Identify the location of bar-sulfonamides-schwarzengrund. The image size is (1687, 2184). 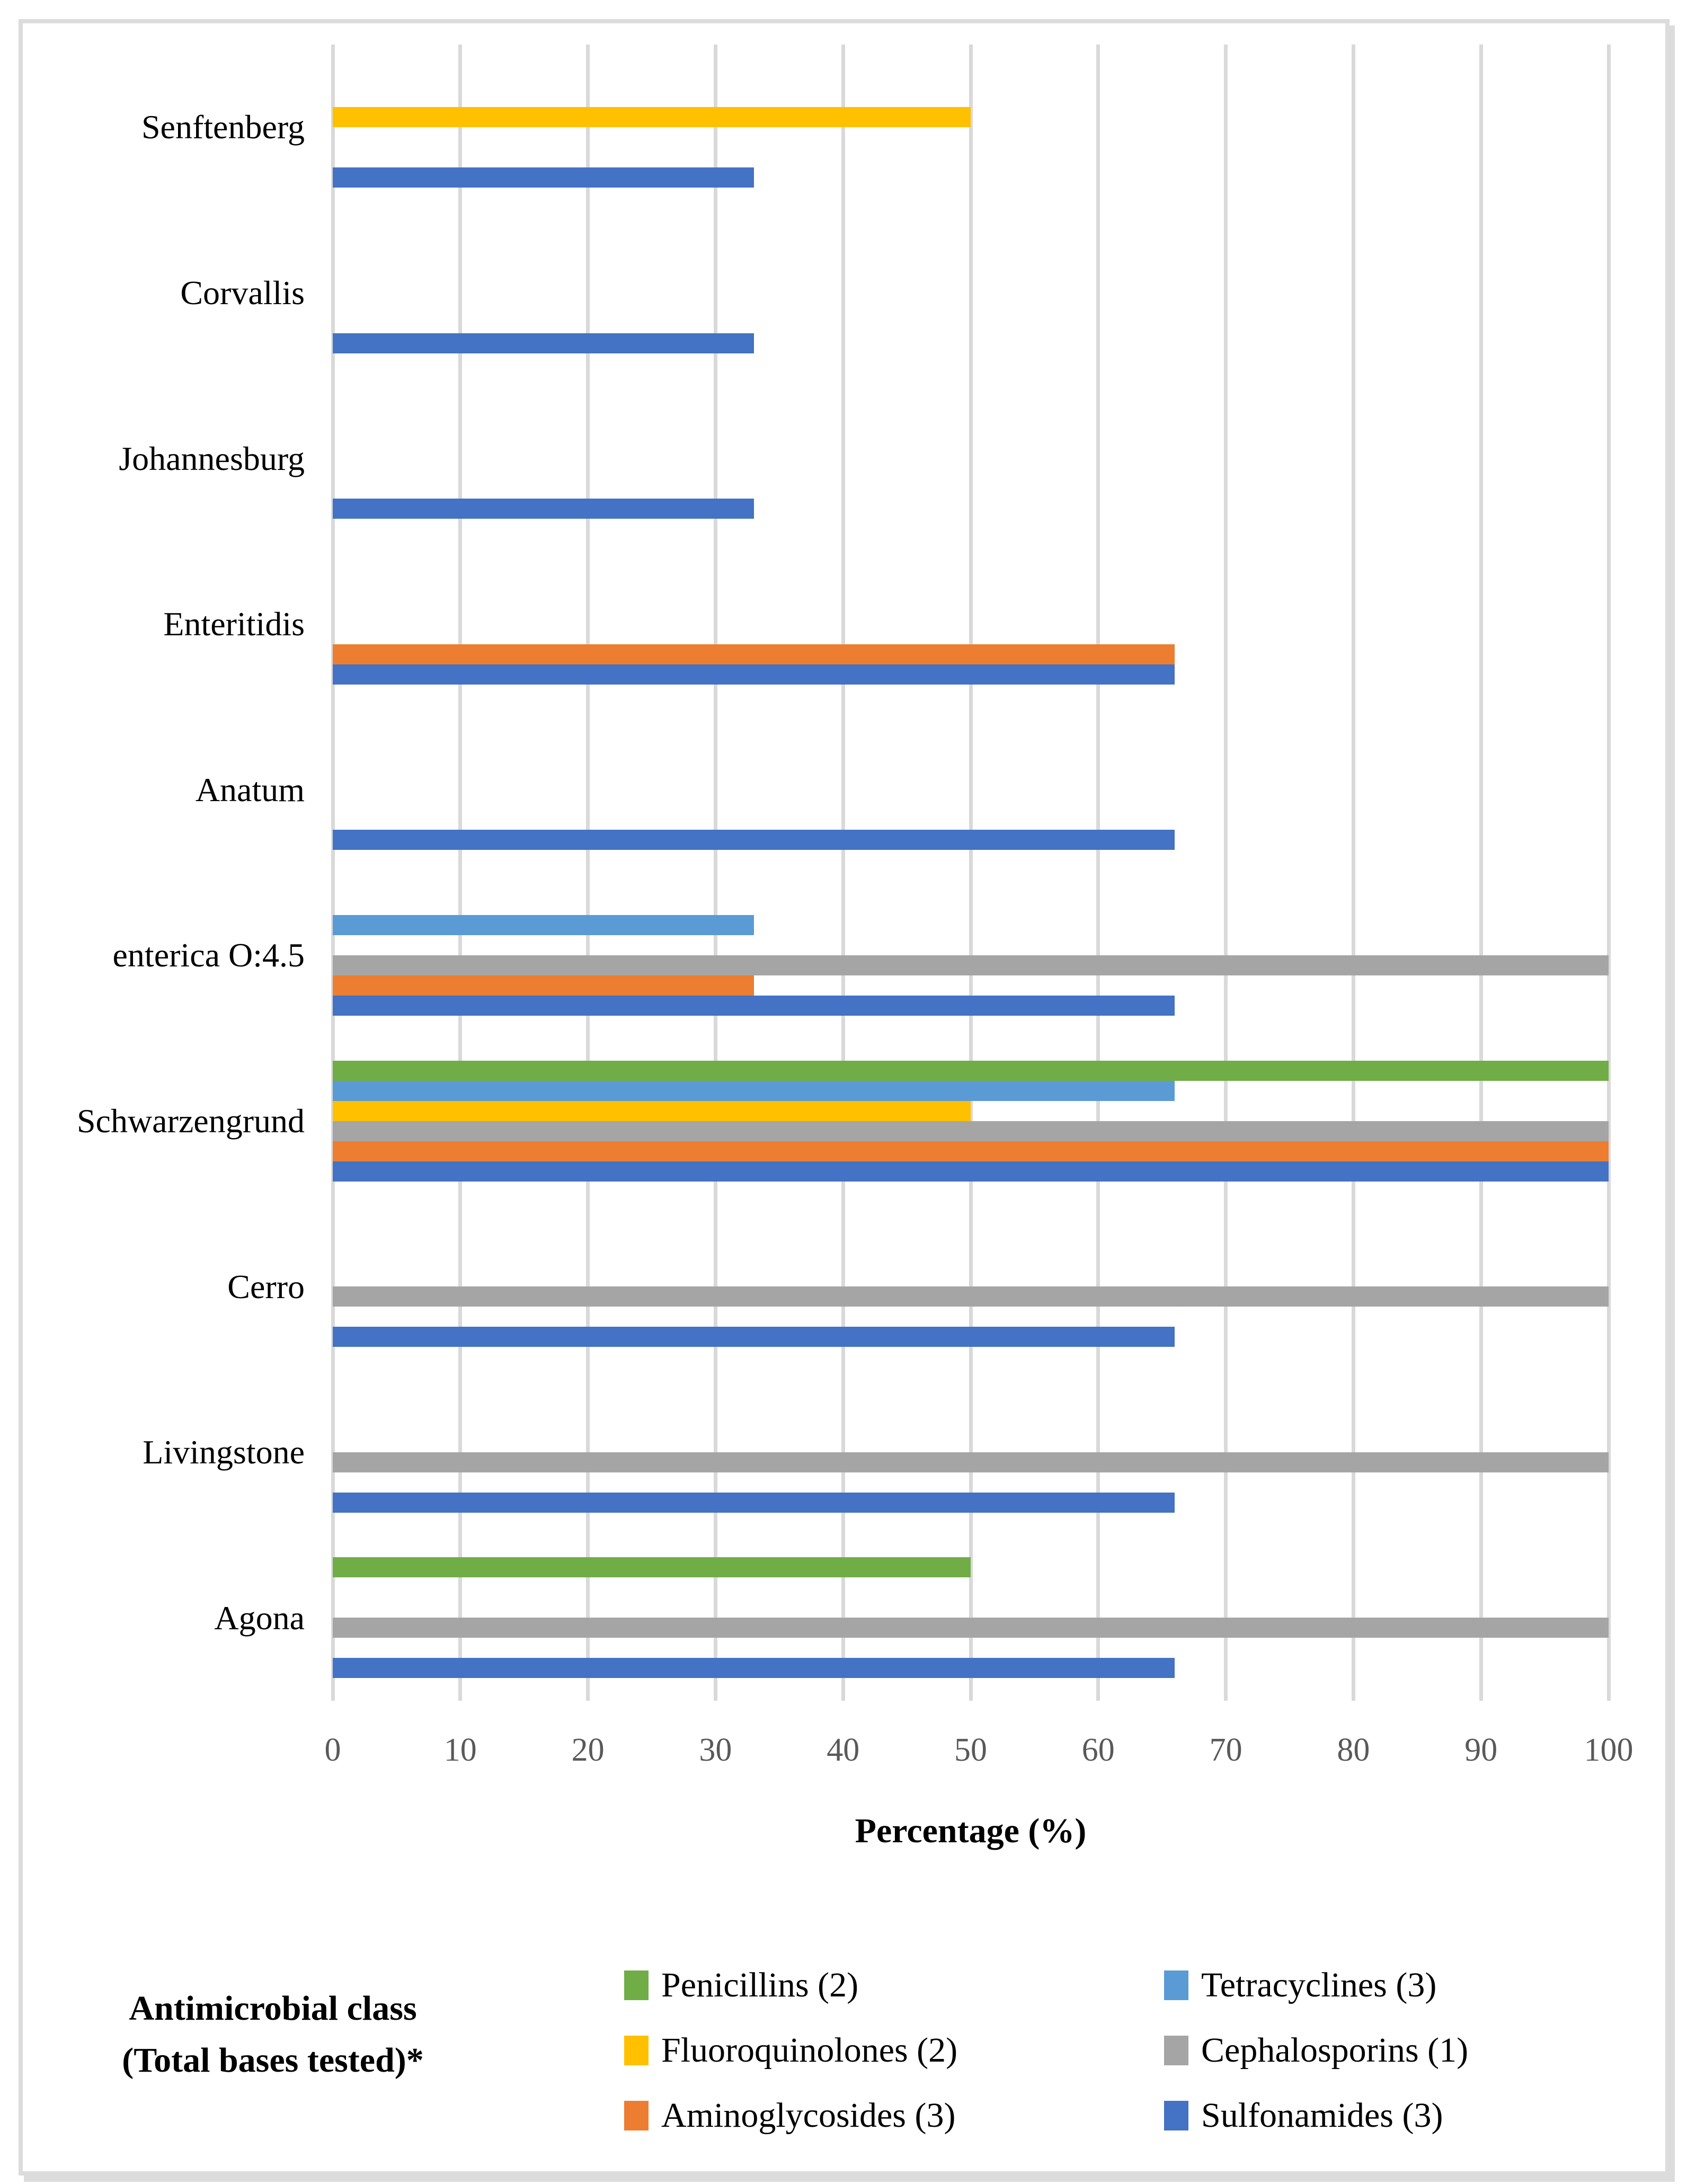
(971, 1171).